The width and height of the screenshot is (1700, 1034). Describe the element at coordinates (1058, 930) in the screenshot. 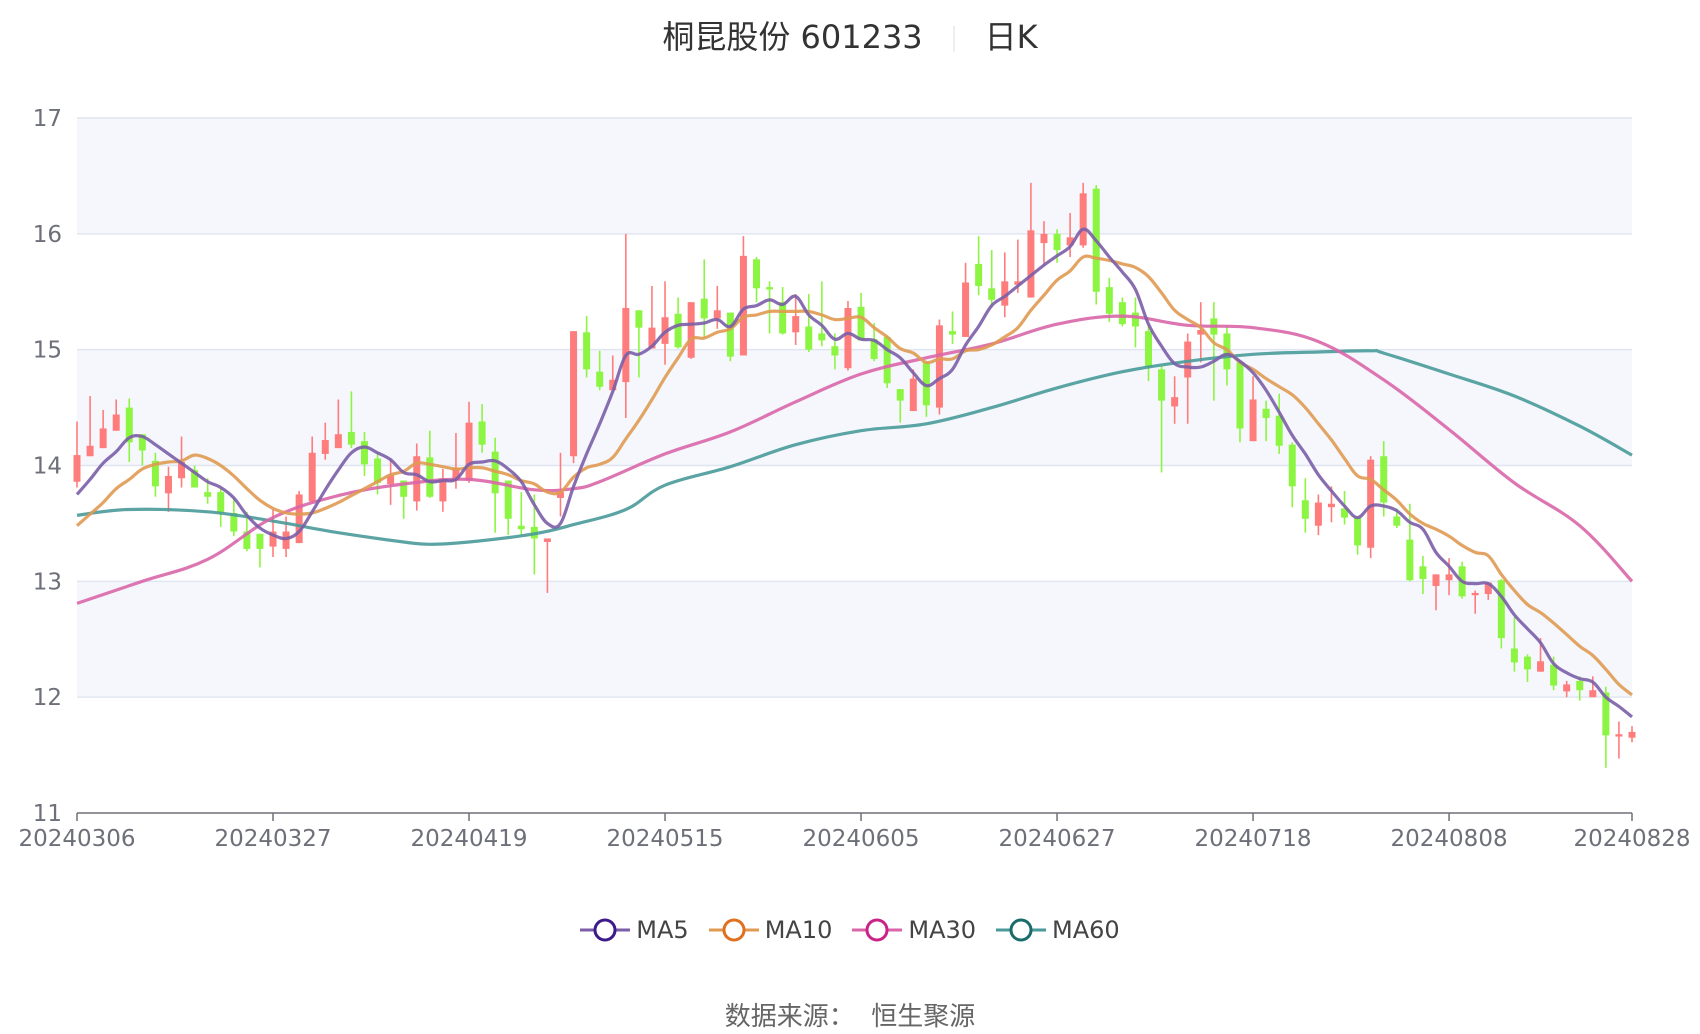

I see `legend-item-ma60: MA60` at that location.